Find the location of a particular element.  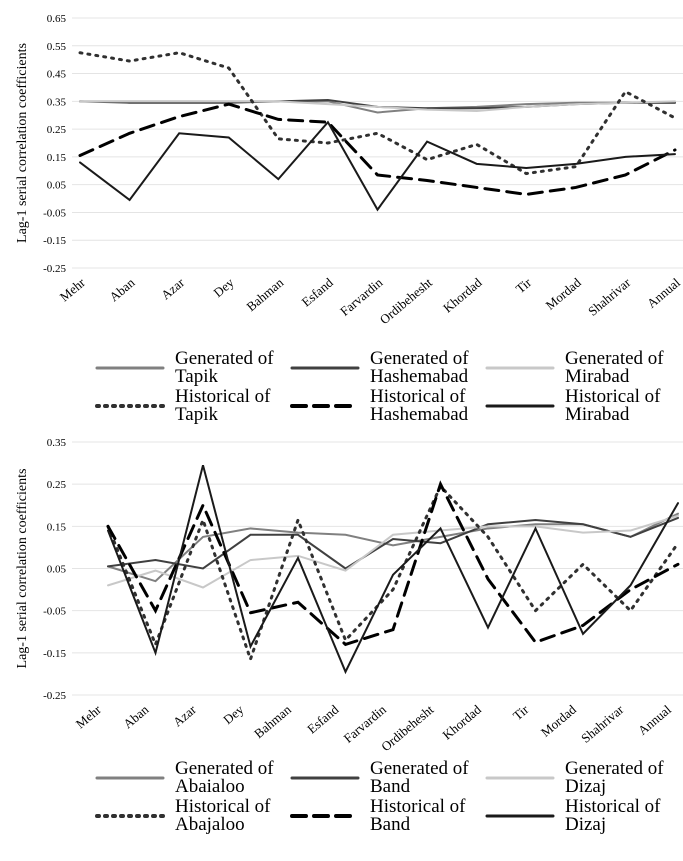

legend-item: Generated of Dizaj is located at coordinates (582, 777).